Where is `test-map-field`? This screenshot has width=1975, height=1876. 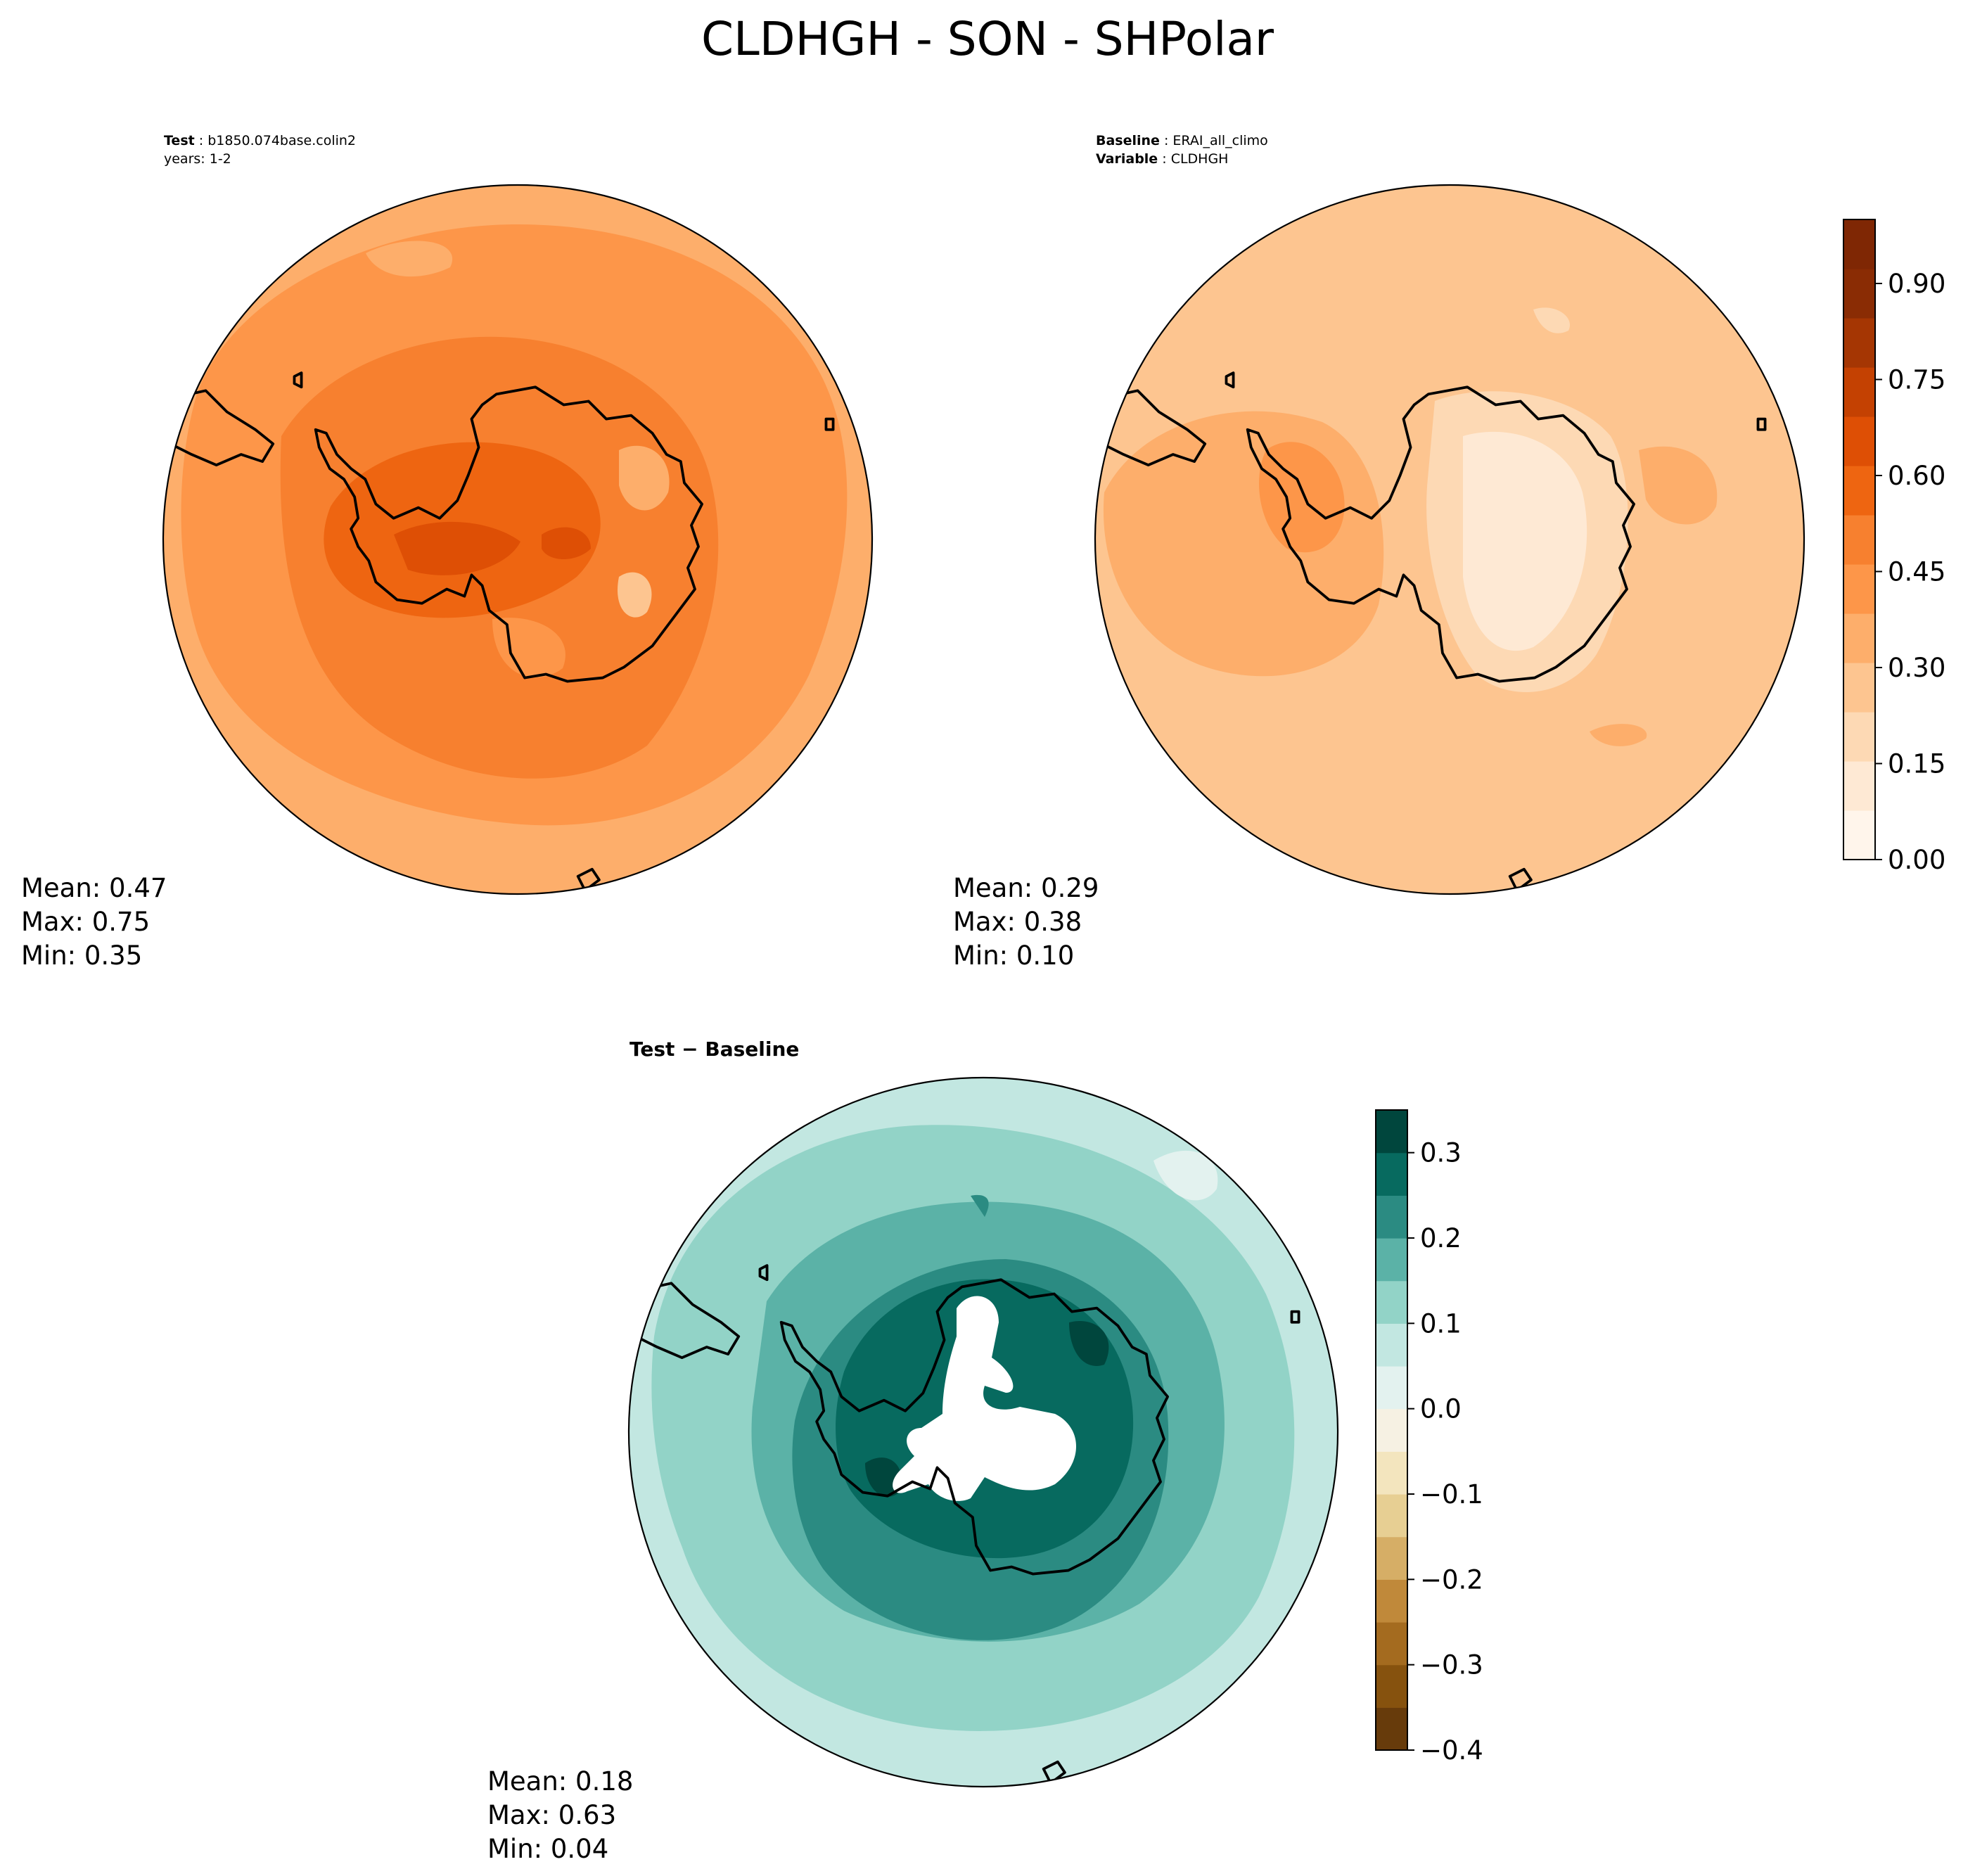
test-map-field is located at coordinates (517, 539).